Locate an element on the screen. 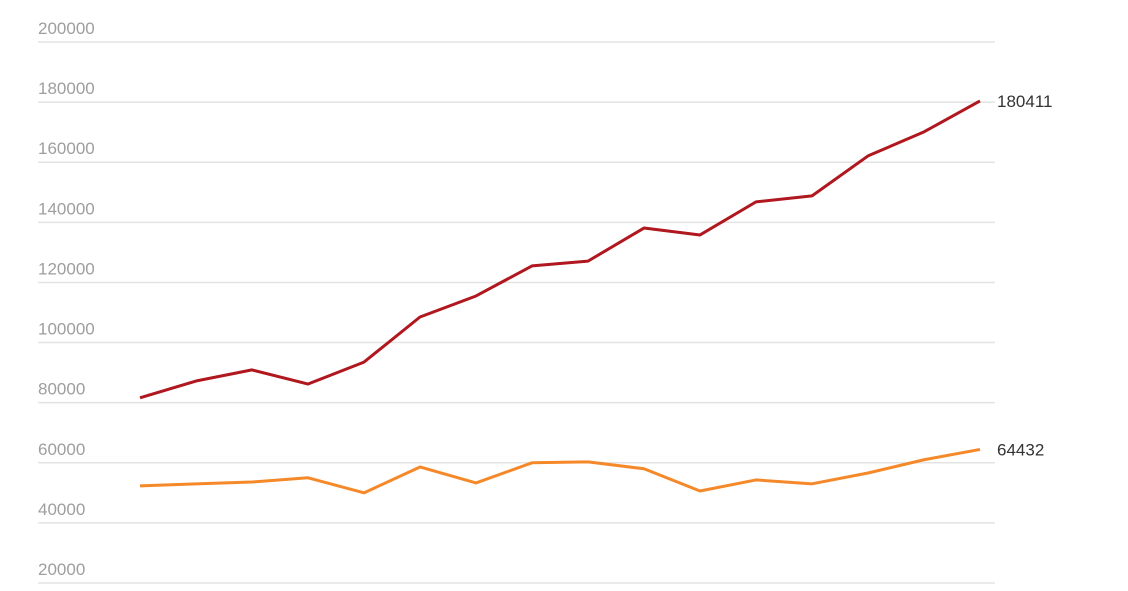 The image size is (1128, 591). y-tick-label: 120000 is located at coordinates (66, 268).